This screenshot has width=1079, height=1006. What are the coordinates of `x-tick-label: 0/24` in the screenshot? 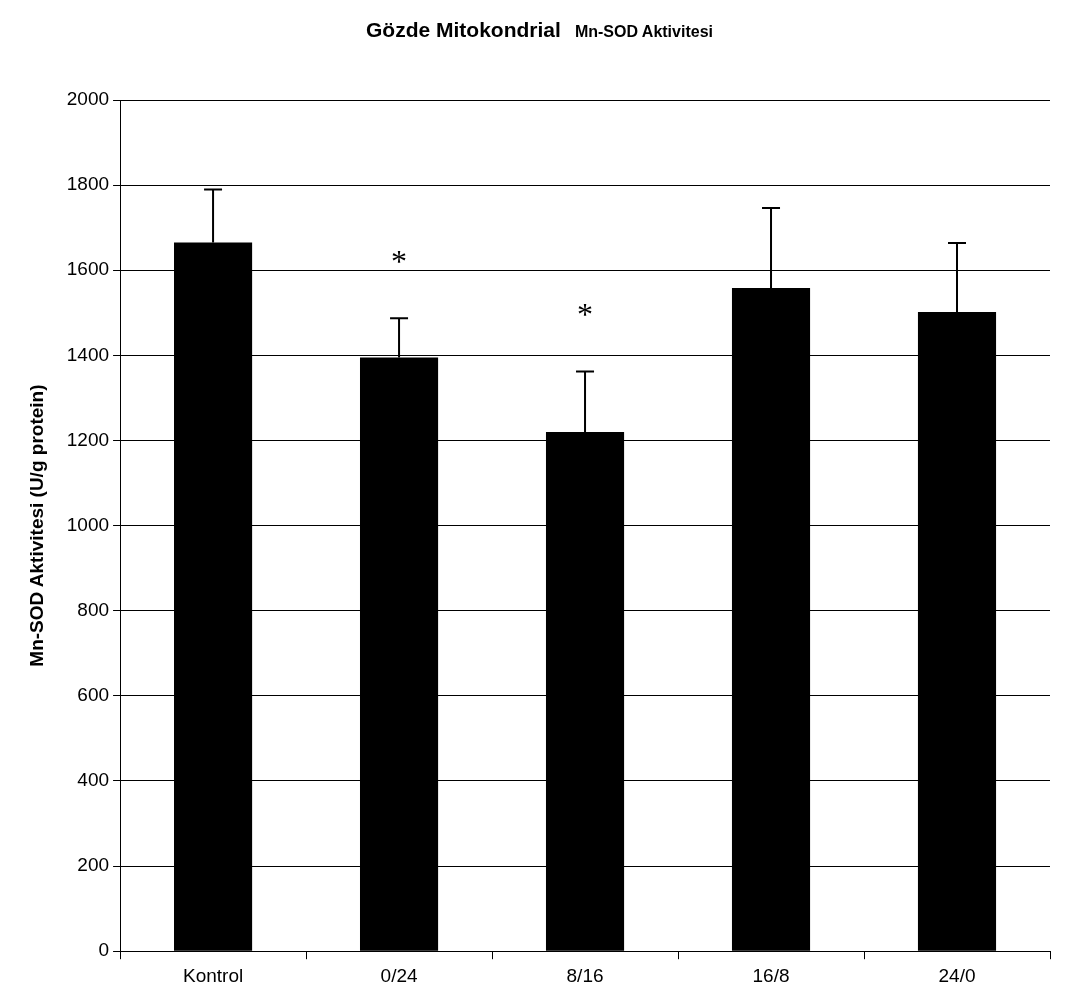 It's located at (399, 975).